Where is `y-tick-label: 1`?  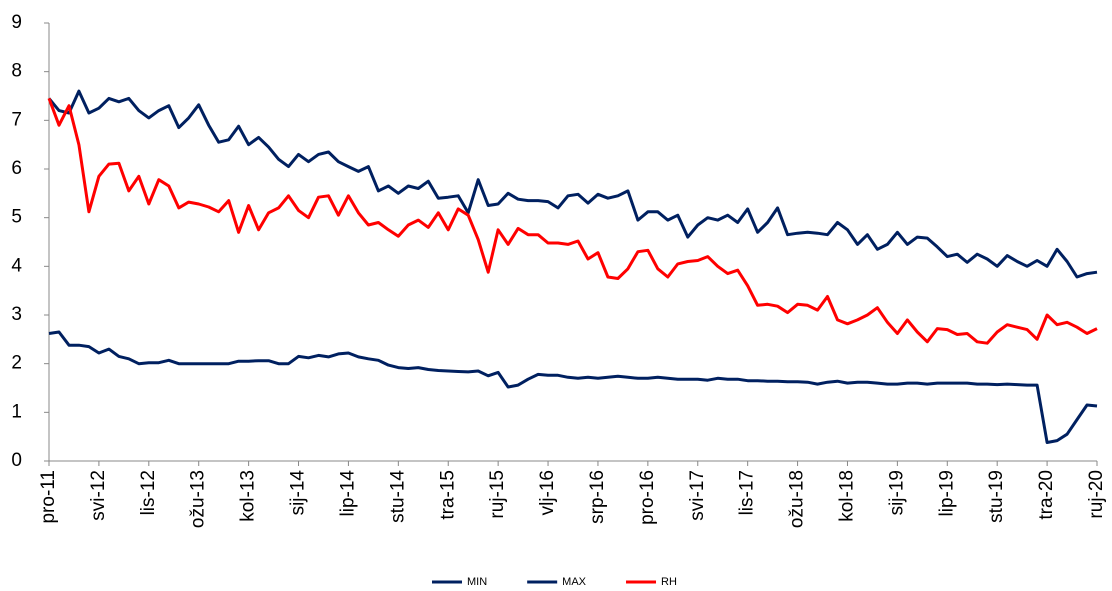 y-tick-label: 1 is located at coordinates (16, 411).